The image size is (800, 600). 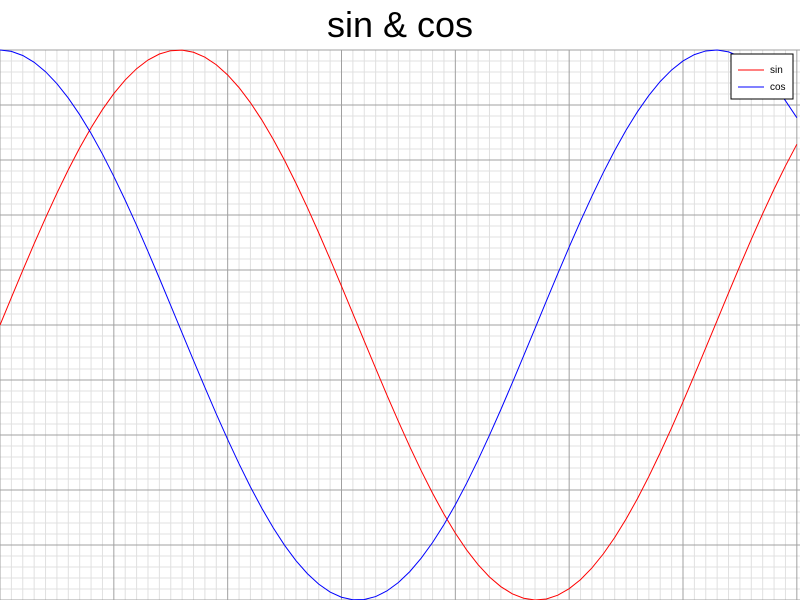 I want to click on legend-label-cos: cos, so click(x=778, y=87).